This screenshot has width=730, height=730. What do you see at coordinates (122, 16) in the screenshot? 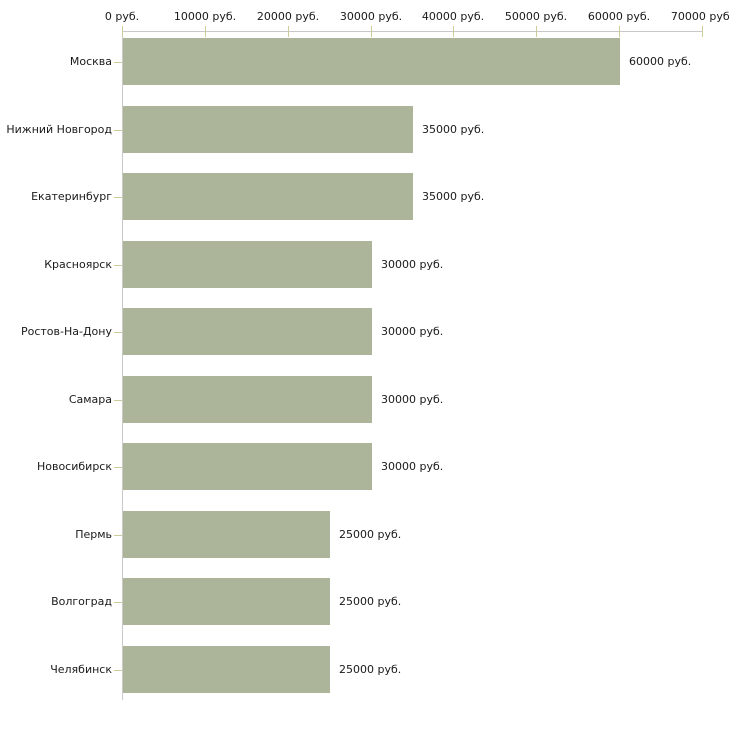
I see `x-axis-tick-label: 0 руб.` at bounding box center [122, 16].